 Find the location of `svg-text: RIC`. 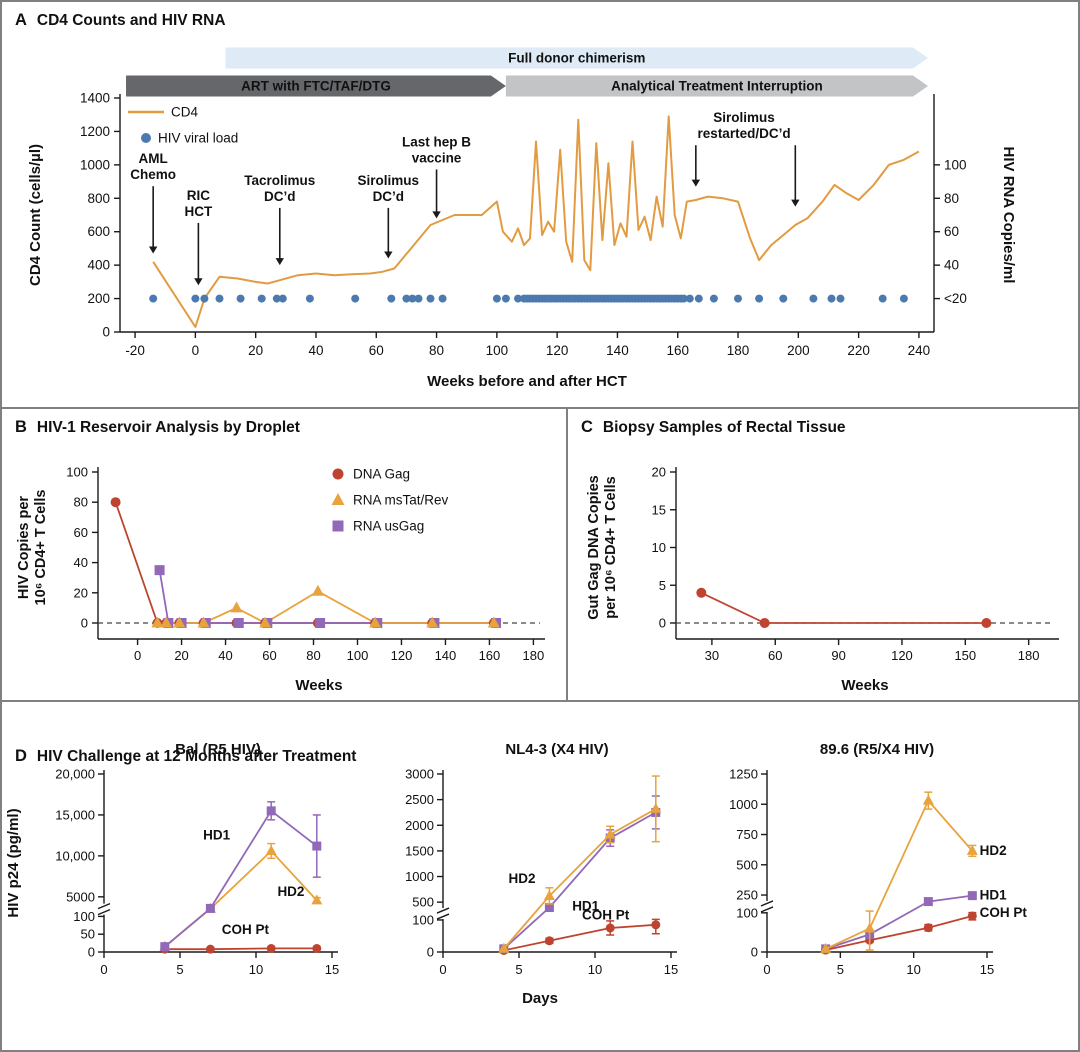

svg-text: RIC is located at coordinates (199, 195).